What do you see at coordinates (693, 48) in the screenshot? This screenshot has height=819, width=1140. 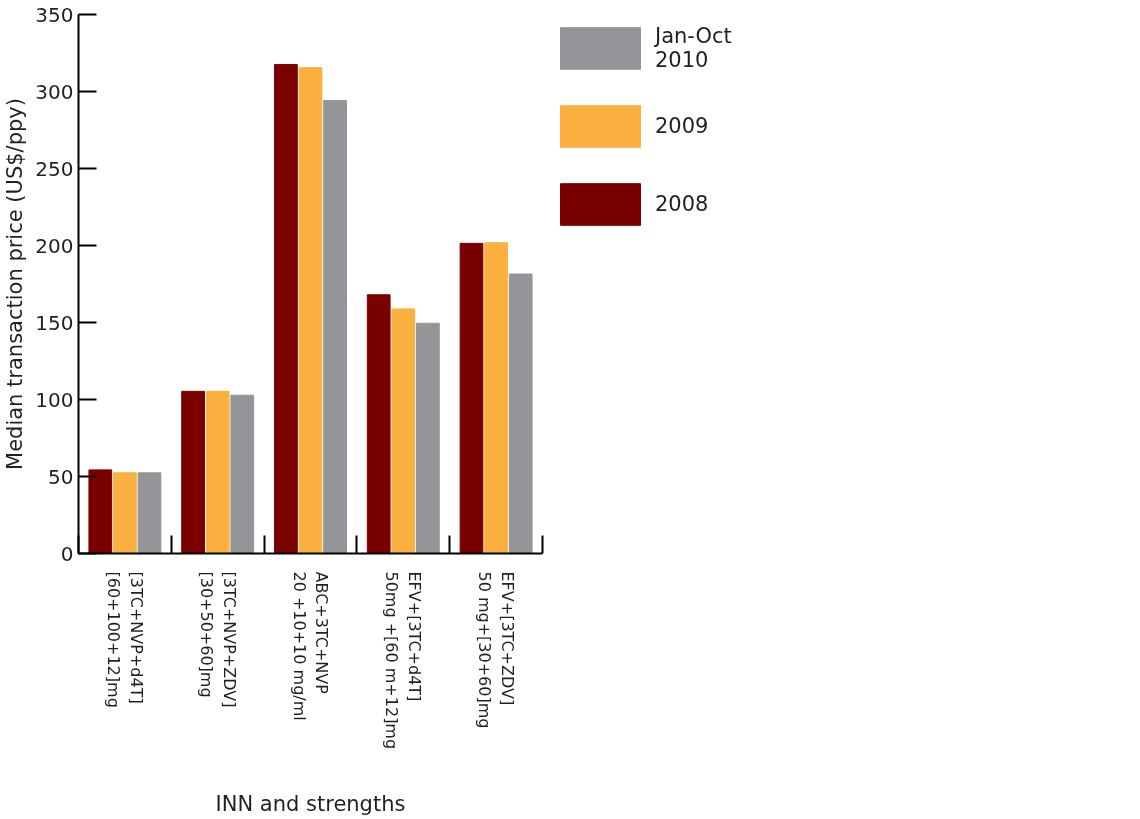 I see `legend-label: Jan-Oct 2010` at bounding box center [693, 48].